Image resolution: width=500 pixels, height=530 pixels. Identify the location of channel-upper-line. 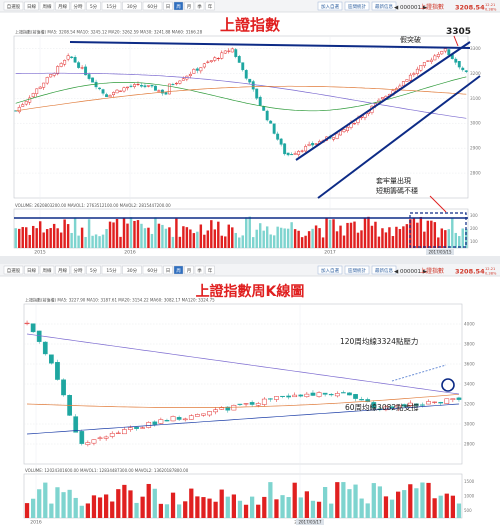
(383, 101).